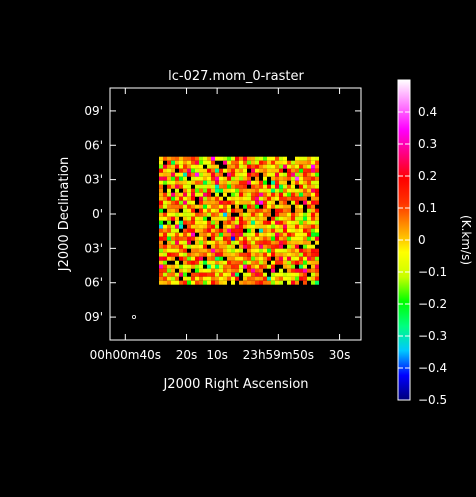  I want to click on colorbar-label: (K.km/s), so click(466, 240).